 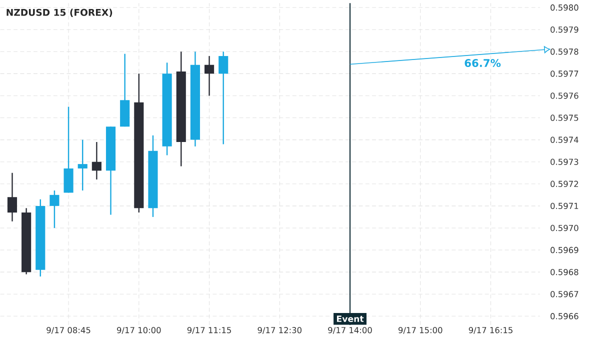 What do you see at coordinates (564, 51) in the screenshot?
I see `y-tick-label: 0.5978` at bounding box center [564, 51].